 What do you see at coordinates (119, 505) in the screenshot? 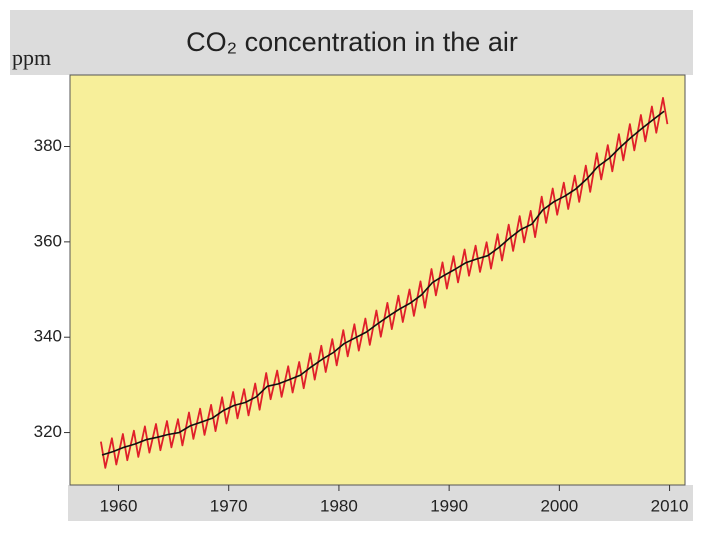
I see `x-tick-label: 1960` at bounding box center [119, 505].